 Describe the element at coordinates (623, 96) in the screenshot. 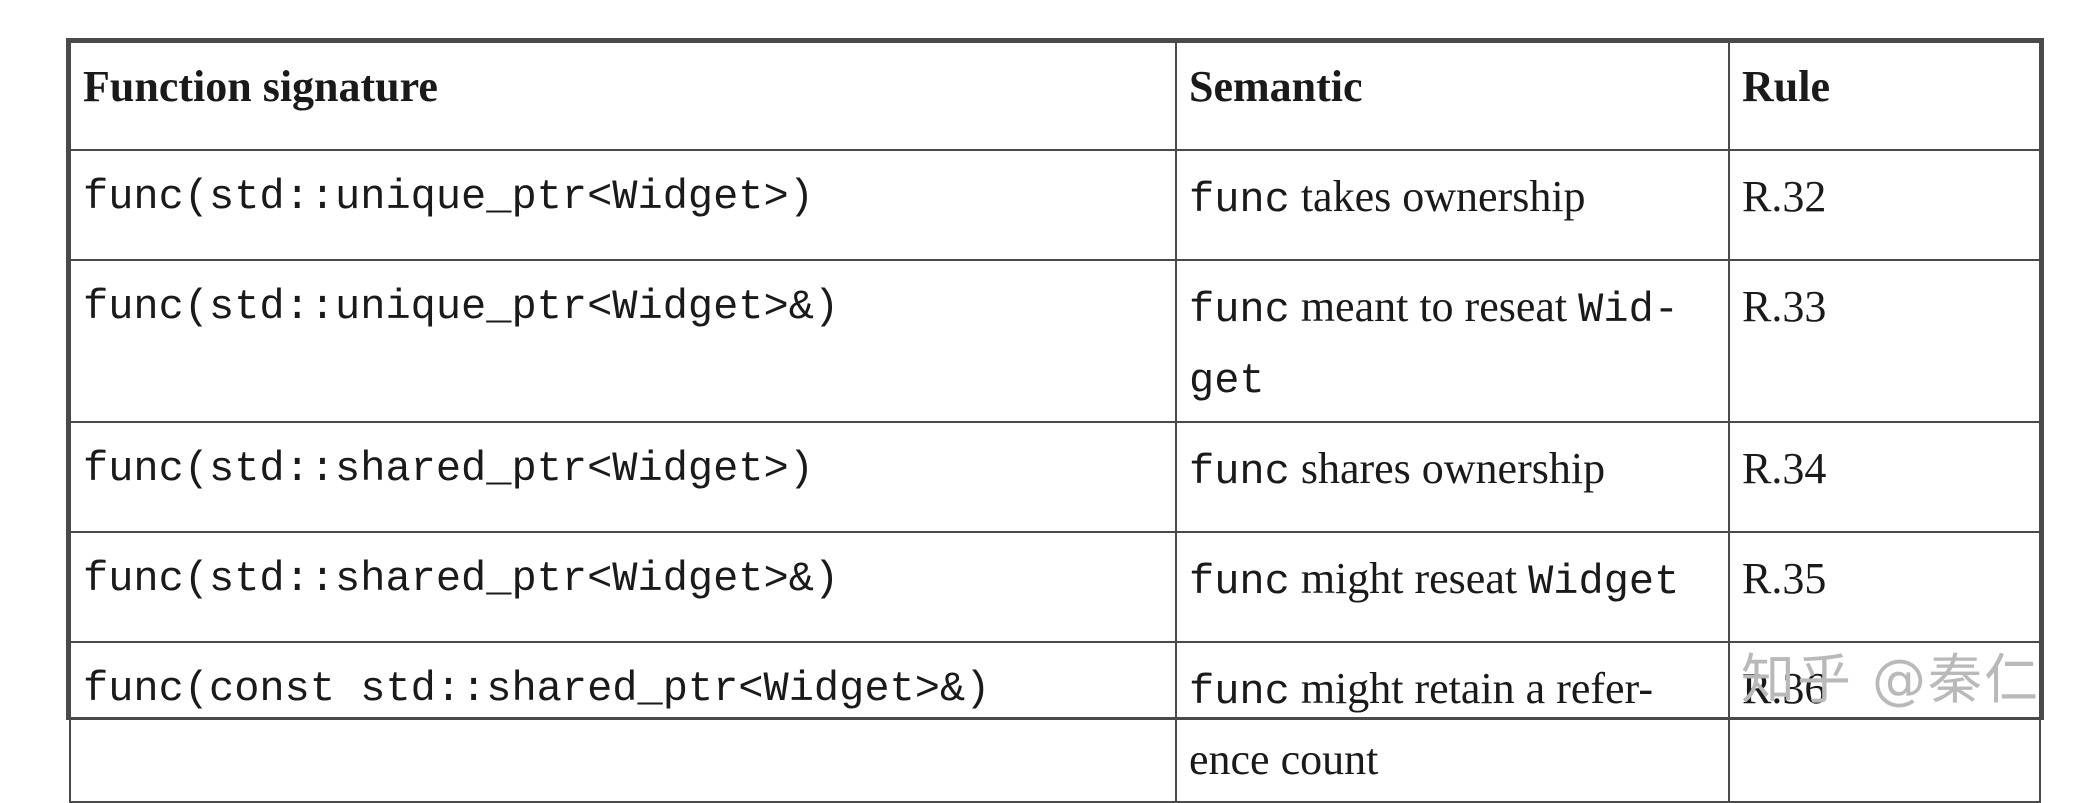

I see `header-function-signature: Function signature` at that location.